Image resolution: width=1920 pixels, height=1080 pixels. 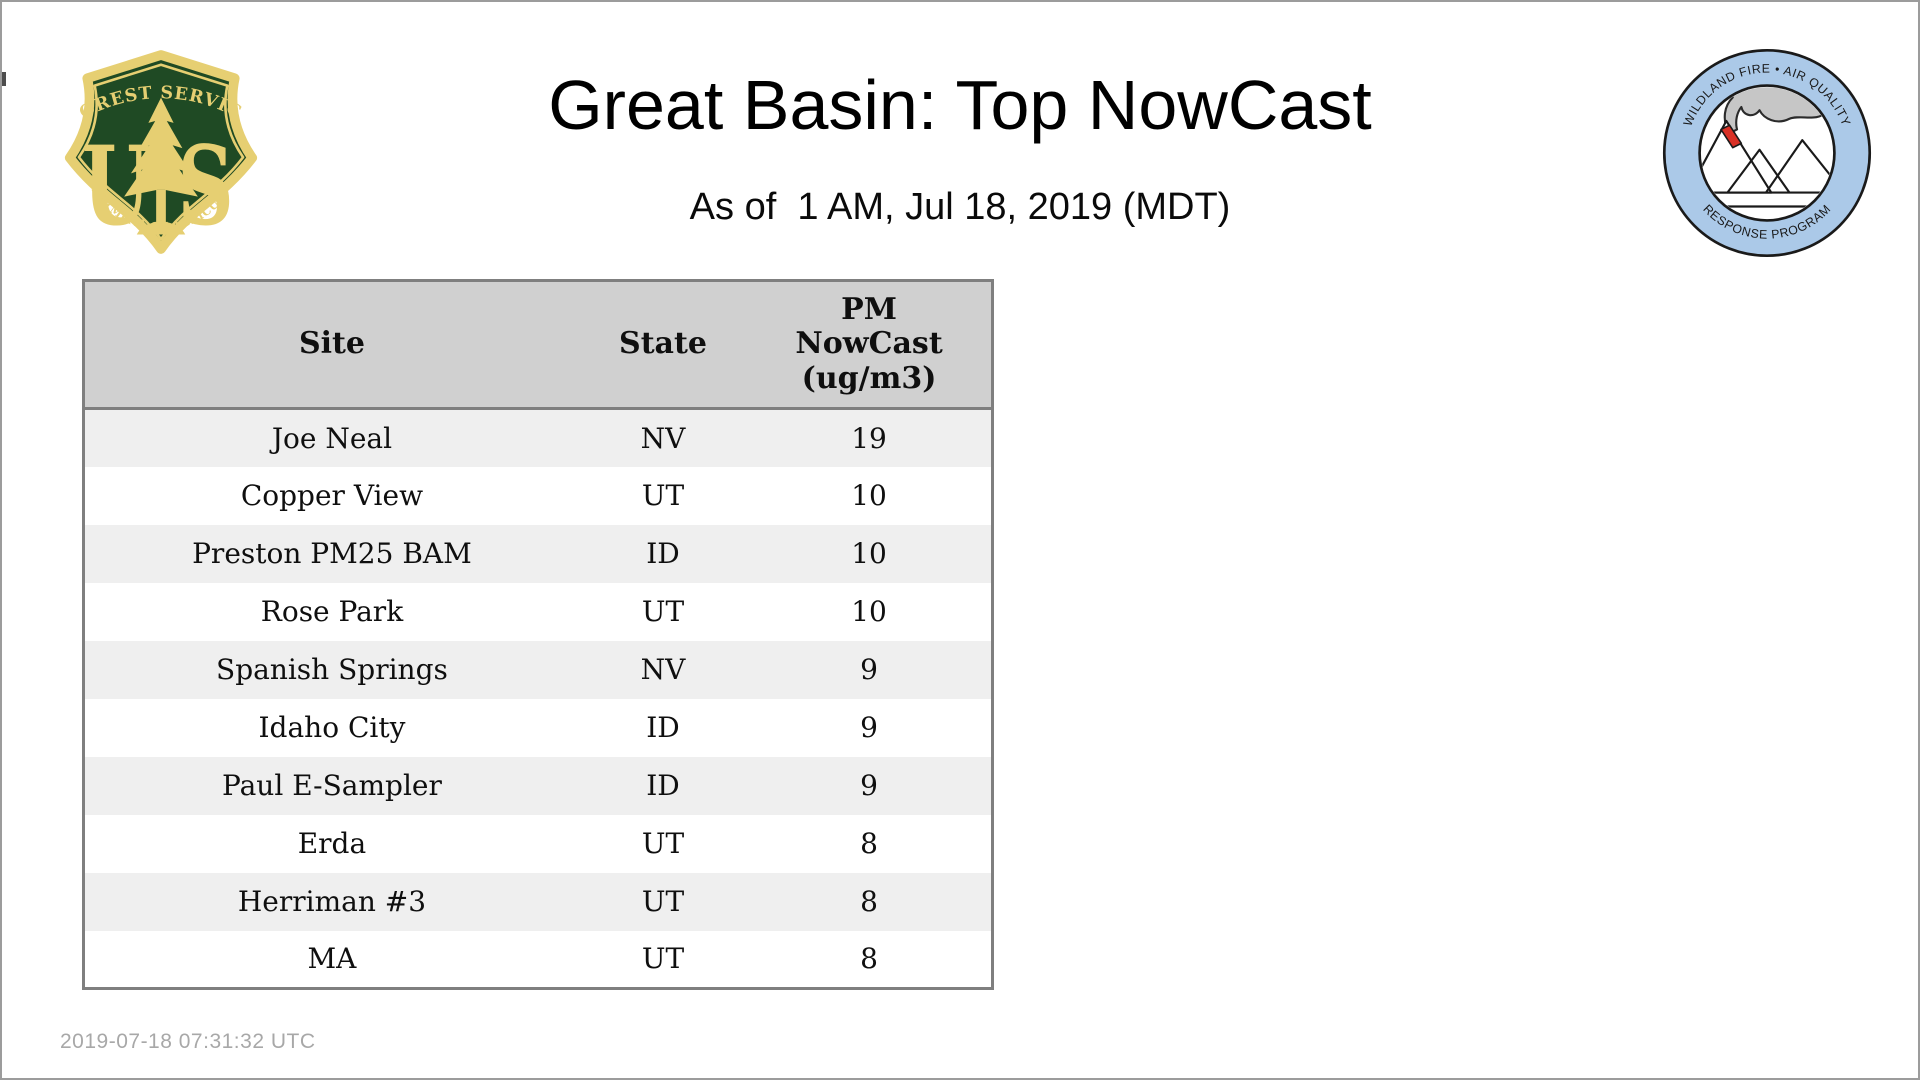 I want to click on header-row: Site State PM NowCast (ug/m3), so click(x=538, y=345).